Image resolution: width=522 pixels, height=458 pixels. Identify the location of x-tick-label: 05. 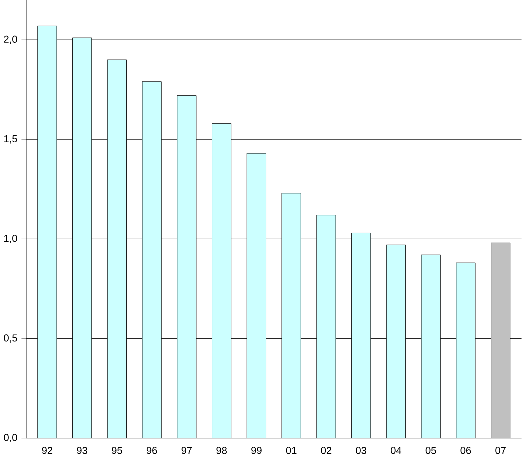
(431, 450).